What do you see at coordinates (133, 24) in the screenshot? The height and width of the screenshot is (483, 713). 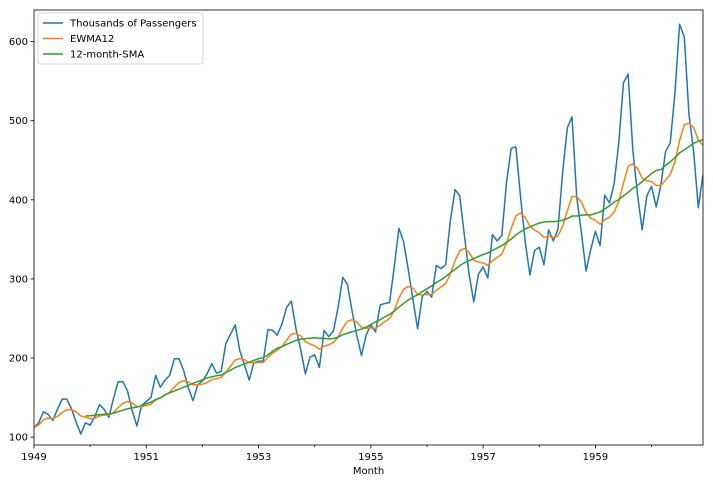 I see `legend-label: Thousands of Passengers` at bounding box center [133, 24].